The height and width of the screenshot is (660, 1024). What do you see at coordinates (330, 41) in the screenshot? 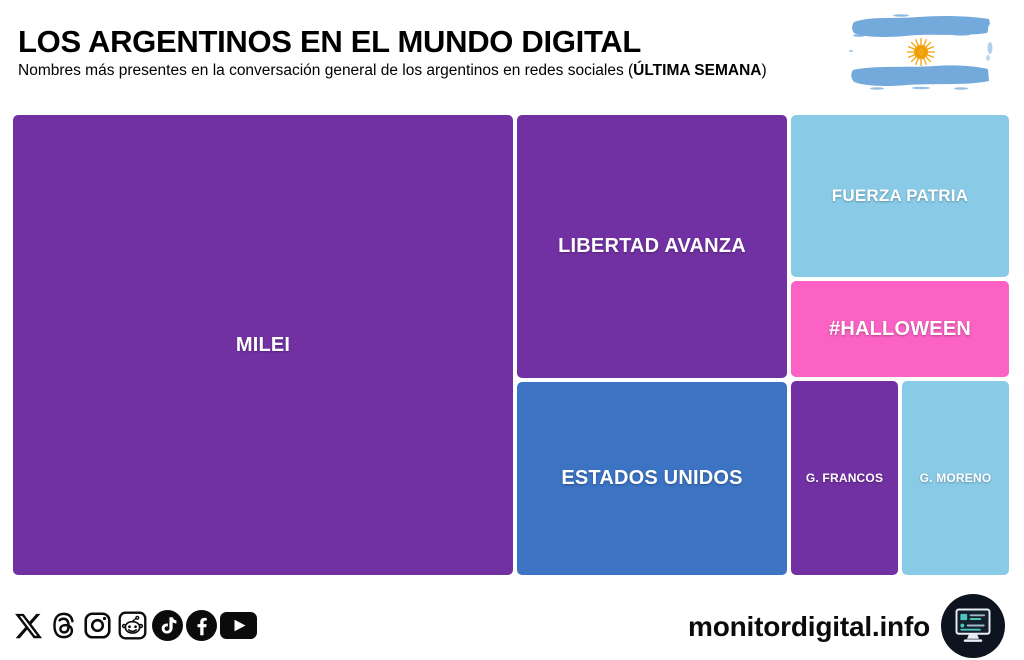
I see `page-title: LOS ARGENTINOS EN EL MUNDO DIGITAL` at bounding box center [330, 41].